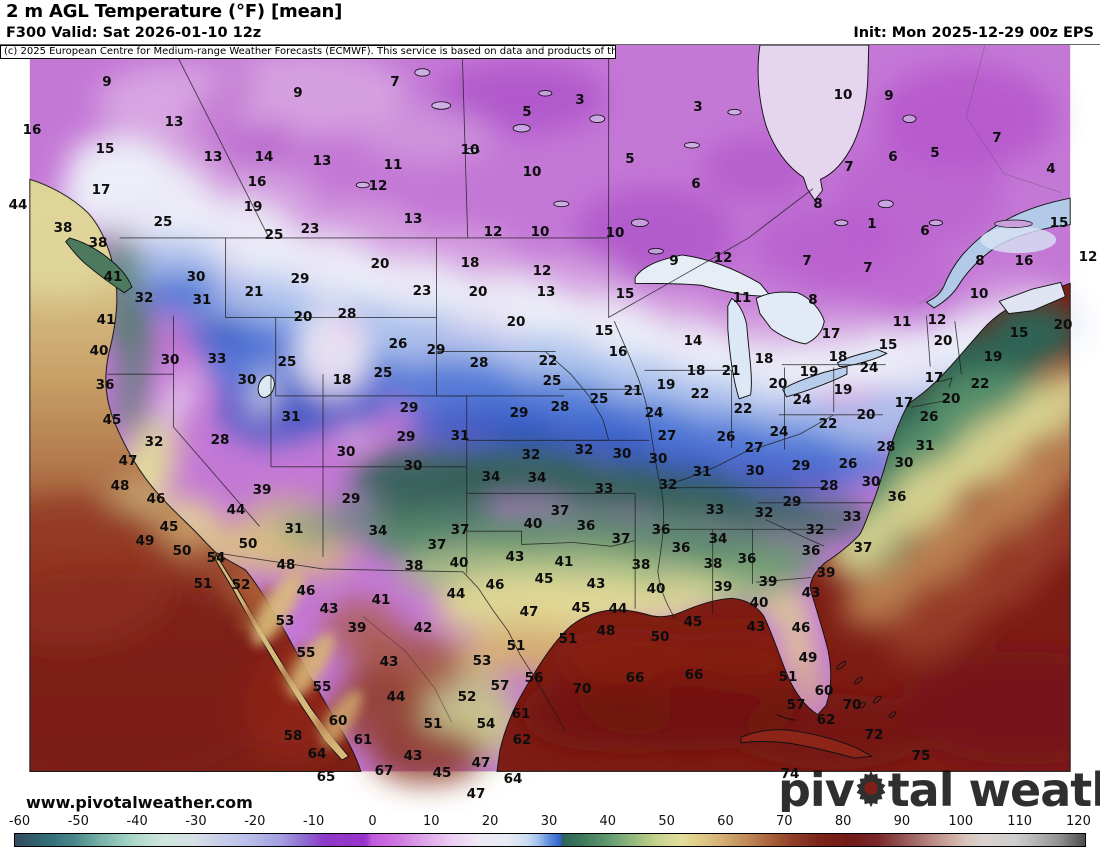 The image size is (1100, 850). I want to click on page-title: 2 m AGL Temperature (°F) [mean], so click(174, 11).